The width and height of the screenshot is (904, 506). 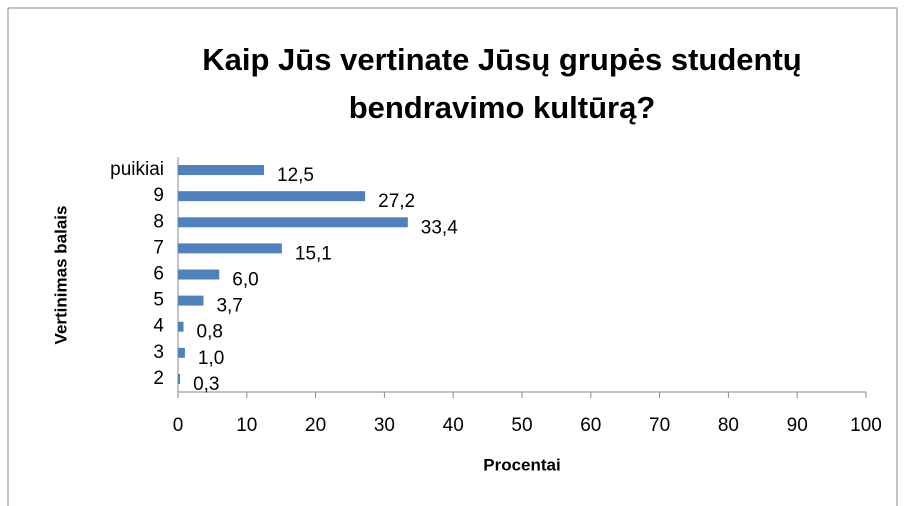 I want to click on value-label: 27,2, so click(x=396, y=201).